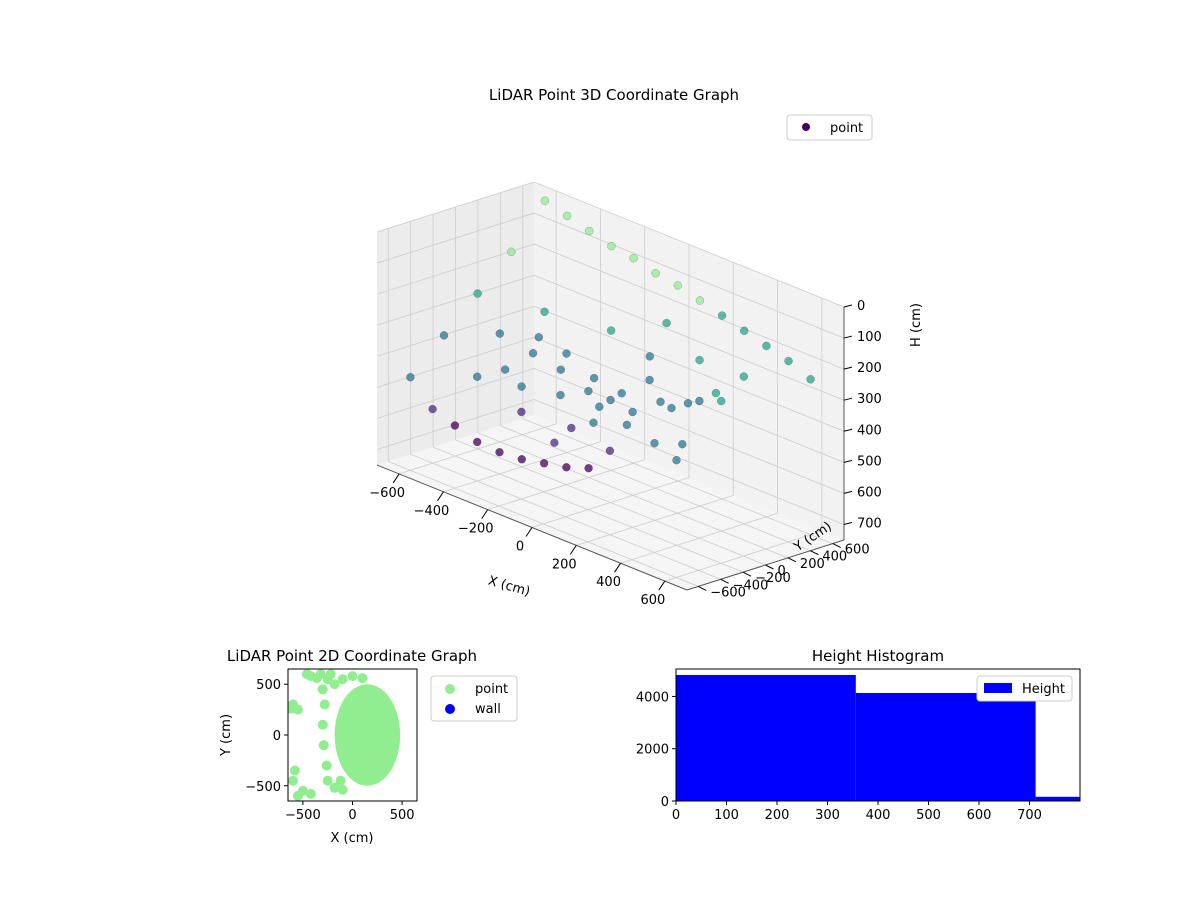  Describe the element at coordinates (352, 838) in the screenshot. I see `chart-2d-xlabel: X (cm)` at that location.